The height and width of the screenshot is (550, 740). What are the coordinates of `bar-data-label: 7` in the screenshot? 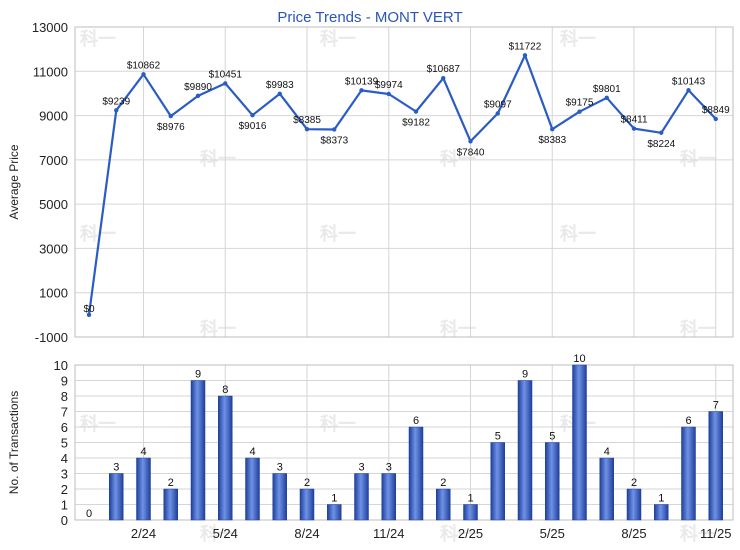 It's located at (716, 406).